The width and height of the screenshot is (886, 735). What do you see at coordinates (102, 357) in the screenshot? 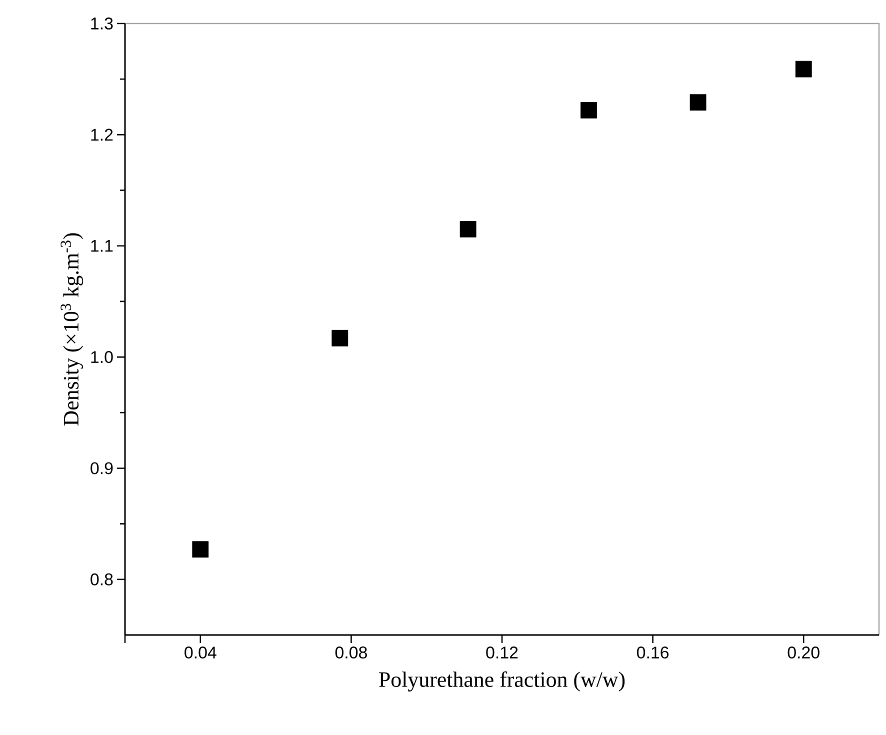
I see `y-tick-label: 1.0` at bounding box center [102, 357].